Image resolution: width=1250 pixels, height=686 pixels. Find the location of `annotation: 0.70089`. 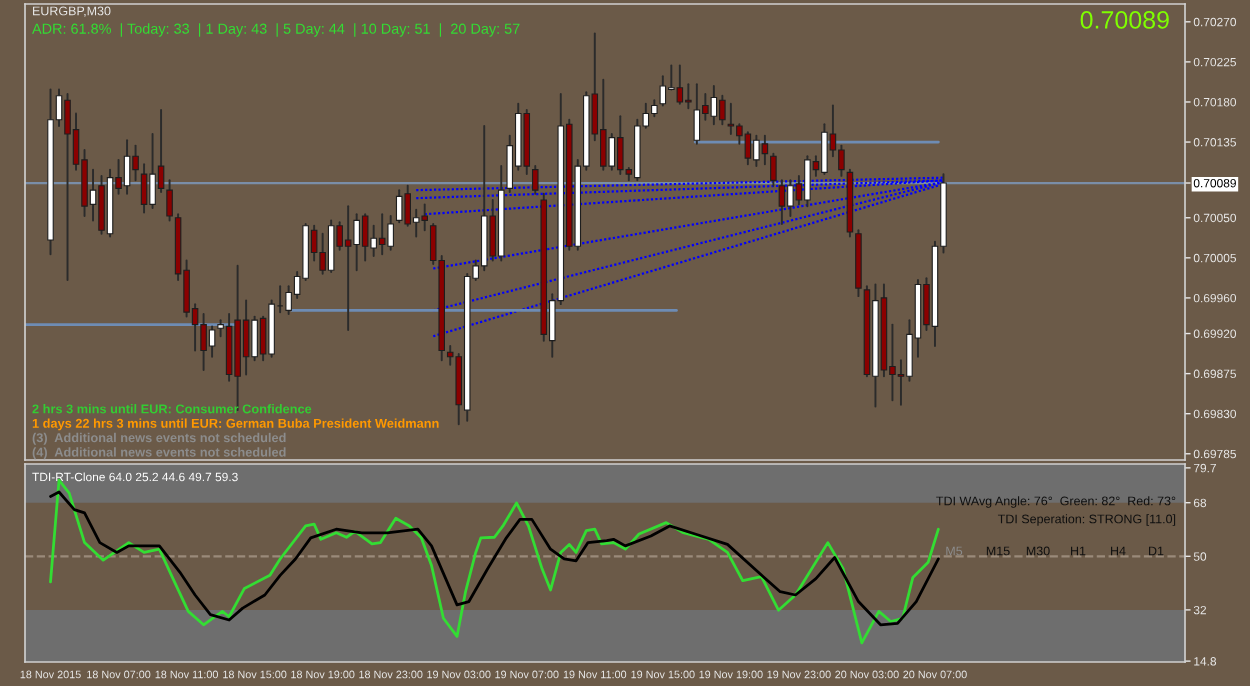

annotation: 0.70089 is located at coordinates (1124, 20).